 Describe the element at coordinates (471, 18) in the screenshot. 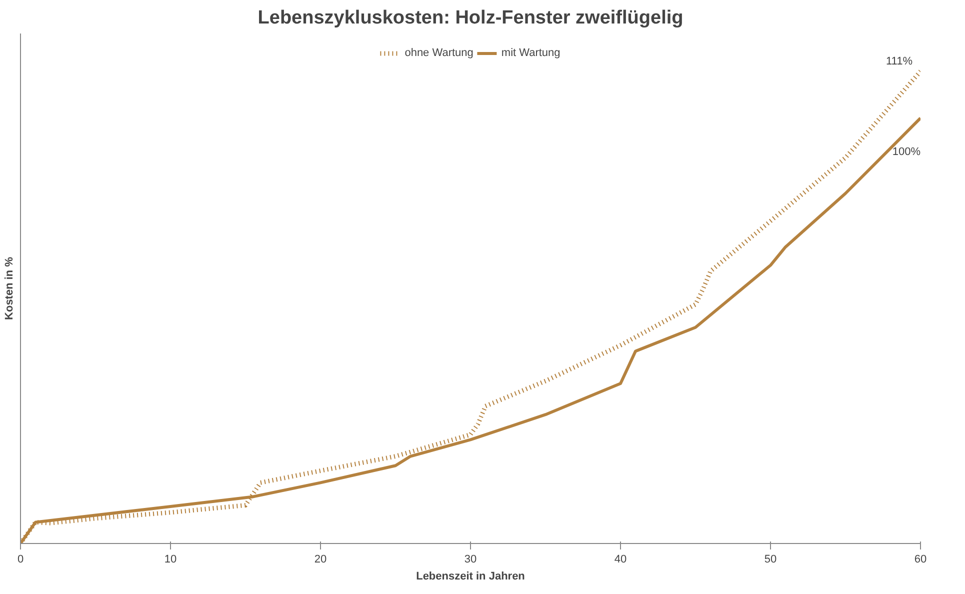

I see `chart-title: Lebenszykluskosten: Holz-Fenster zweiflügelig` at that location.